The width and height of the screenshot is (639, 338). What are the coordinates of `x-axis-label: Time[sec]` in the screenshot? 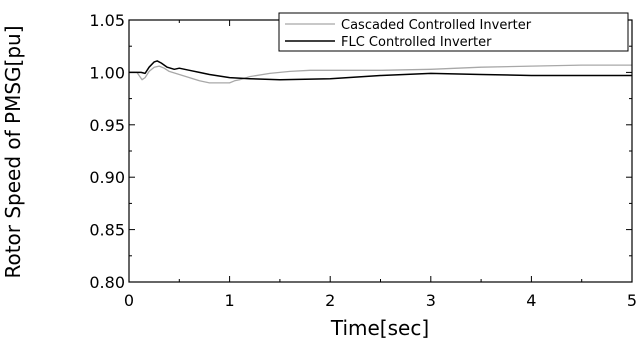 It's located at (379, 327).